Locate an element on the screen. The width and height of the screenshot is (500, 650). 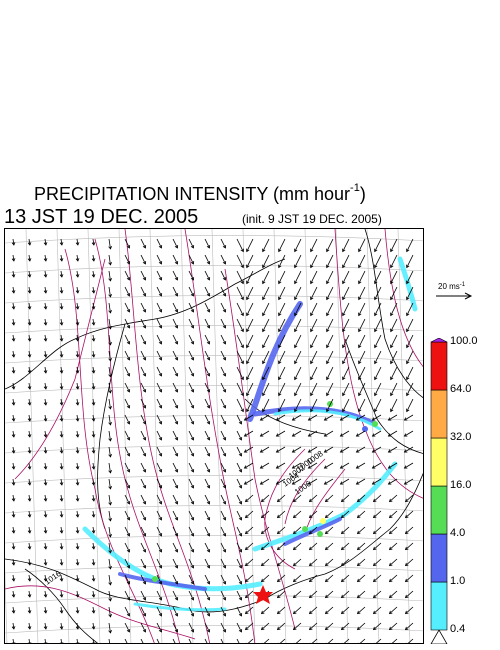
precipitation-cell is located at coordinates (365, 429).